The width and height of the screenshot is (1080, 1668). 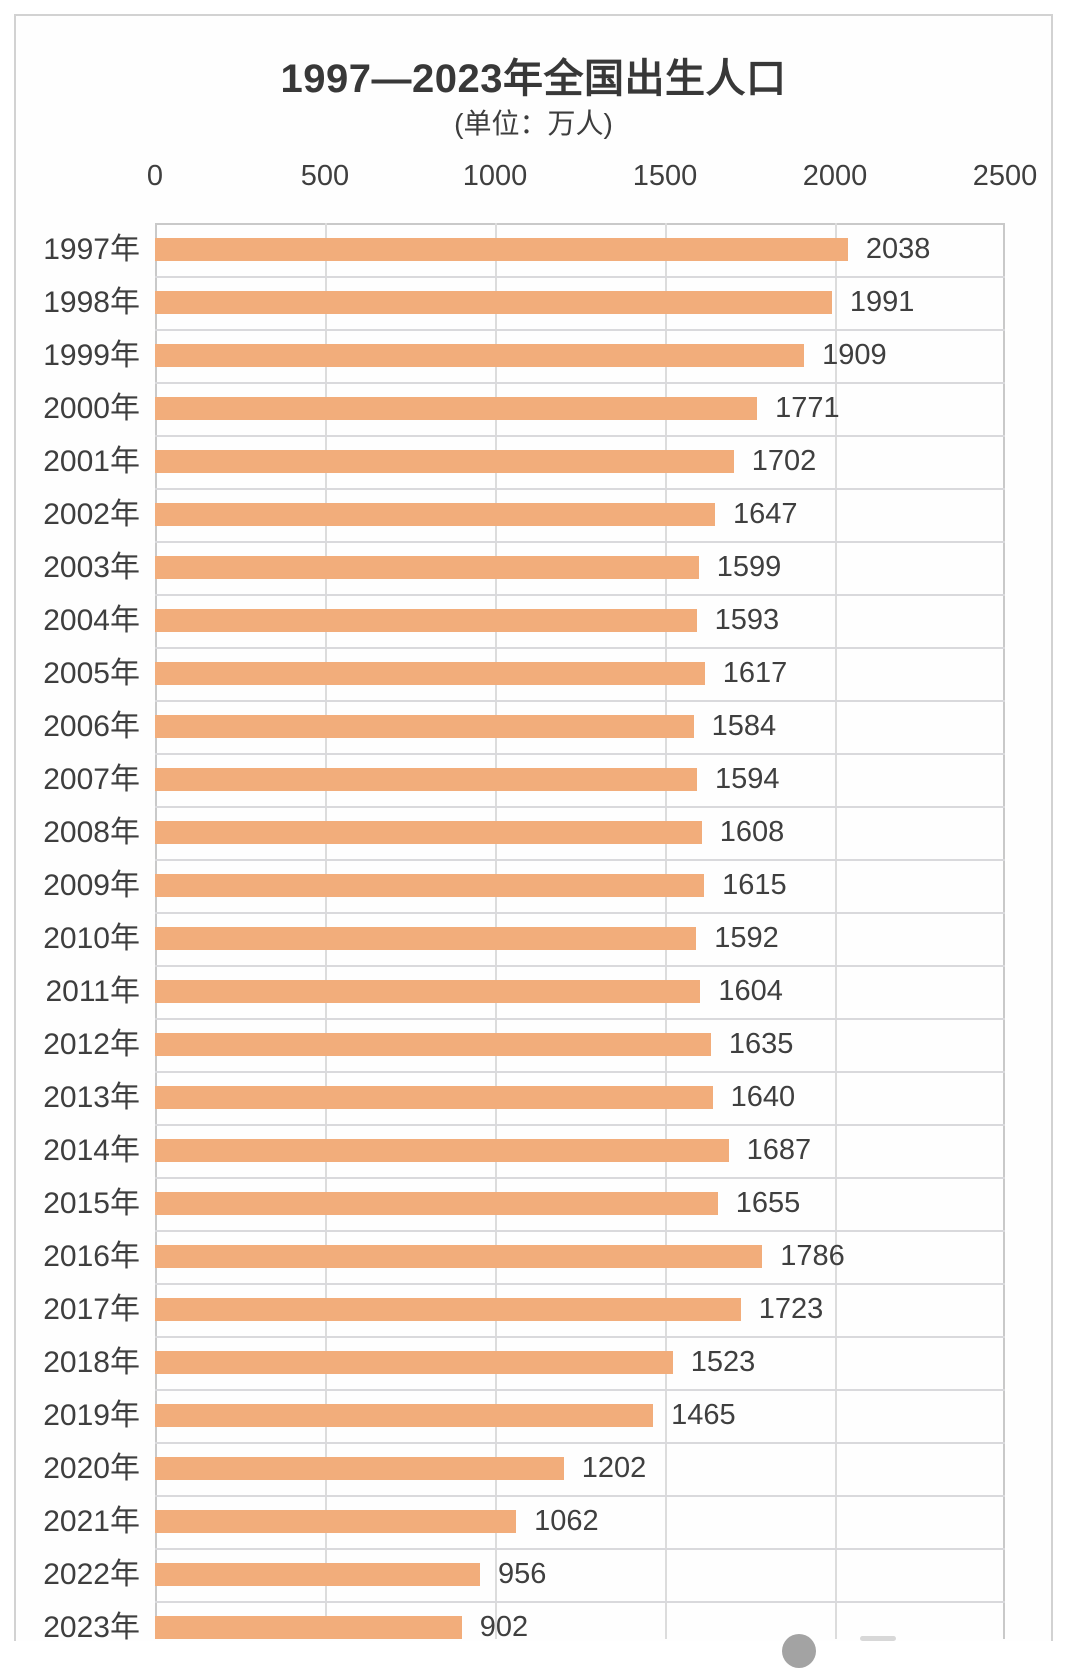 I want to click on y-axis-label: 2021年, so click(x=91, y=1521).